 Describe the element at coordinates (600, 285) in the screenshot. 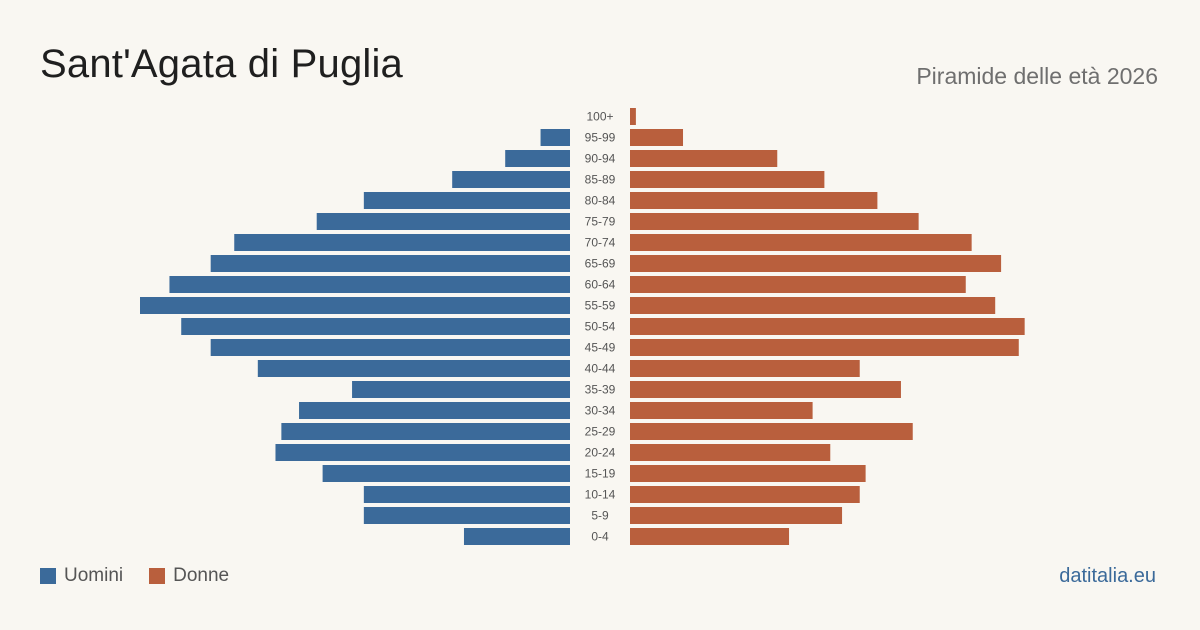

I see `age-label-60-64: 60-64` at that location.